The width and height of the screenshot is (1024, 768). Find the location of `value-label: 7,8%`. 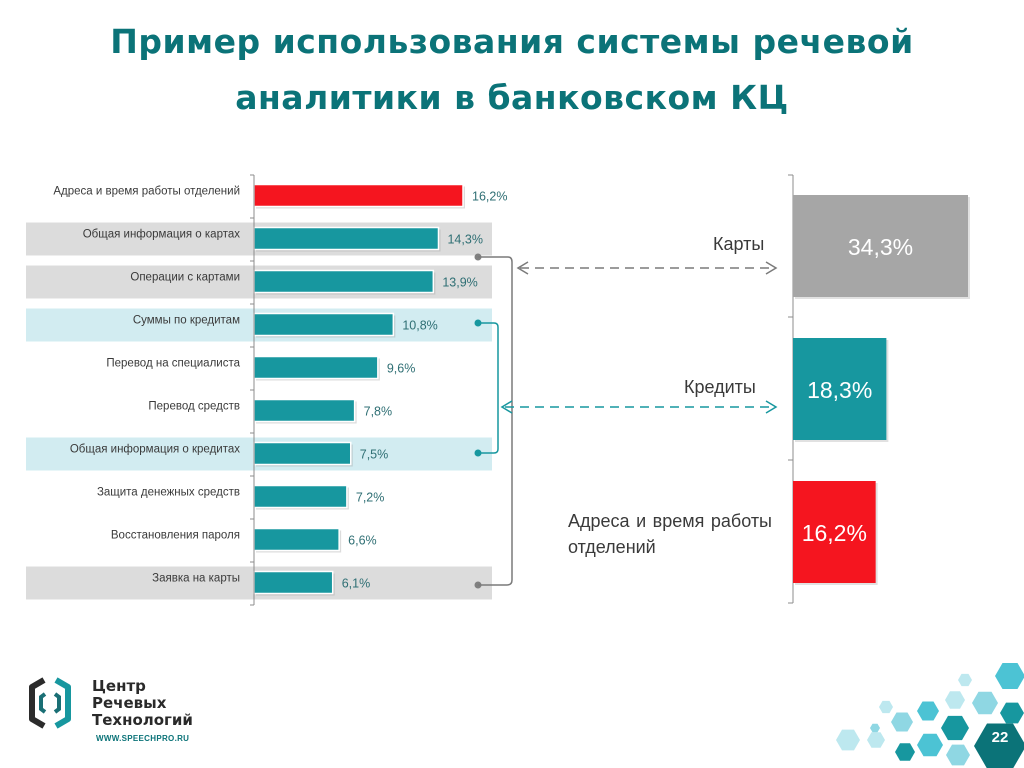

value-label: 7,8% is located at coordinates (378, 412).